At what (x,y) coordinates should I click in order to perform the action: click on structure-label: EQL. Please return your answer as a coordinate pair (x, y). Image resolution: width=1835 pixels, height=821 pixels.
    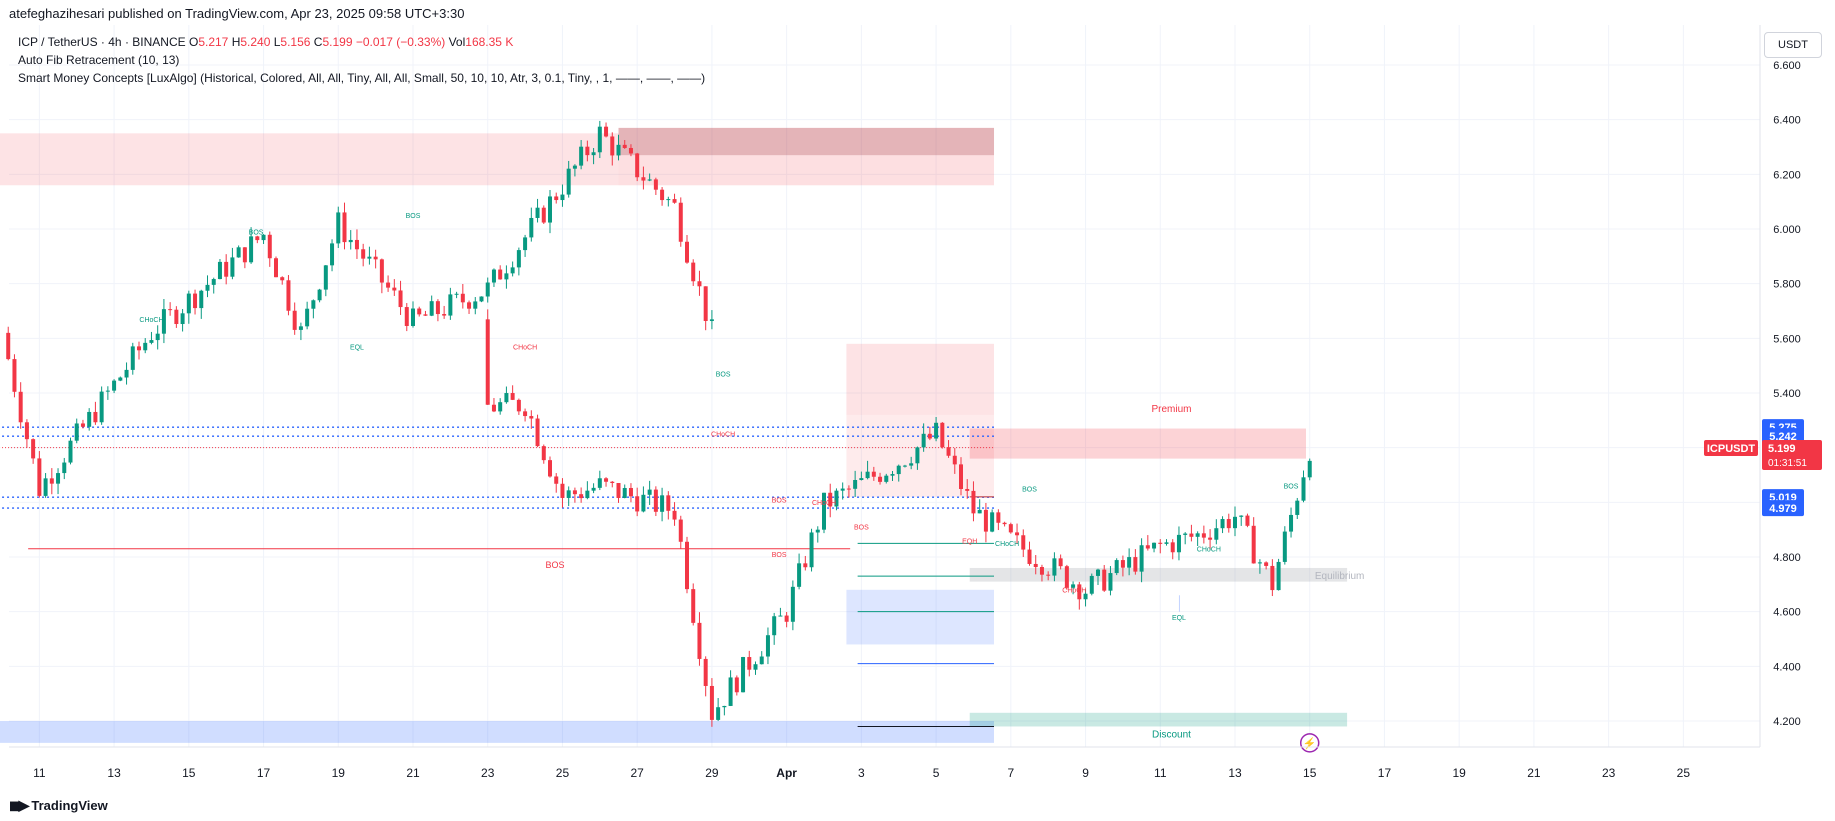
    Looking at the image, I should click on (1179, 618).